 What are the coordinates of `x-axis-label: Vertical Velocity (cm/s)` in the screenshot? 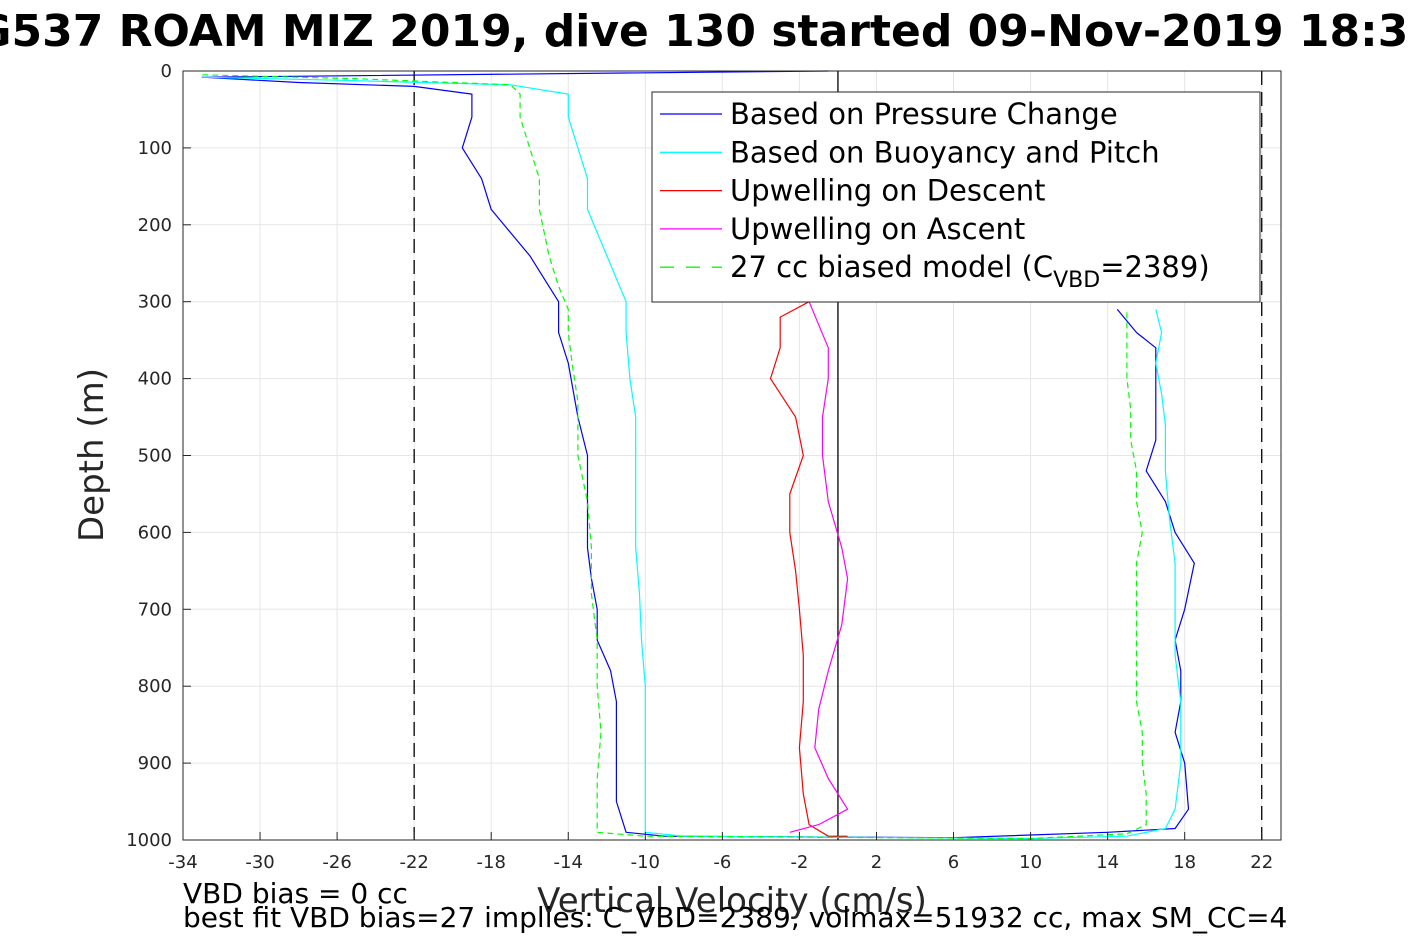 It's located at (732, 901).